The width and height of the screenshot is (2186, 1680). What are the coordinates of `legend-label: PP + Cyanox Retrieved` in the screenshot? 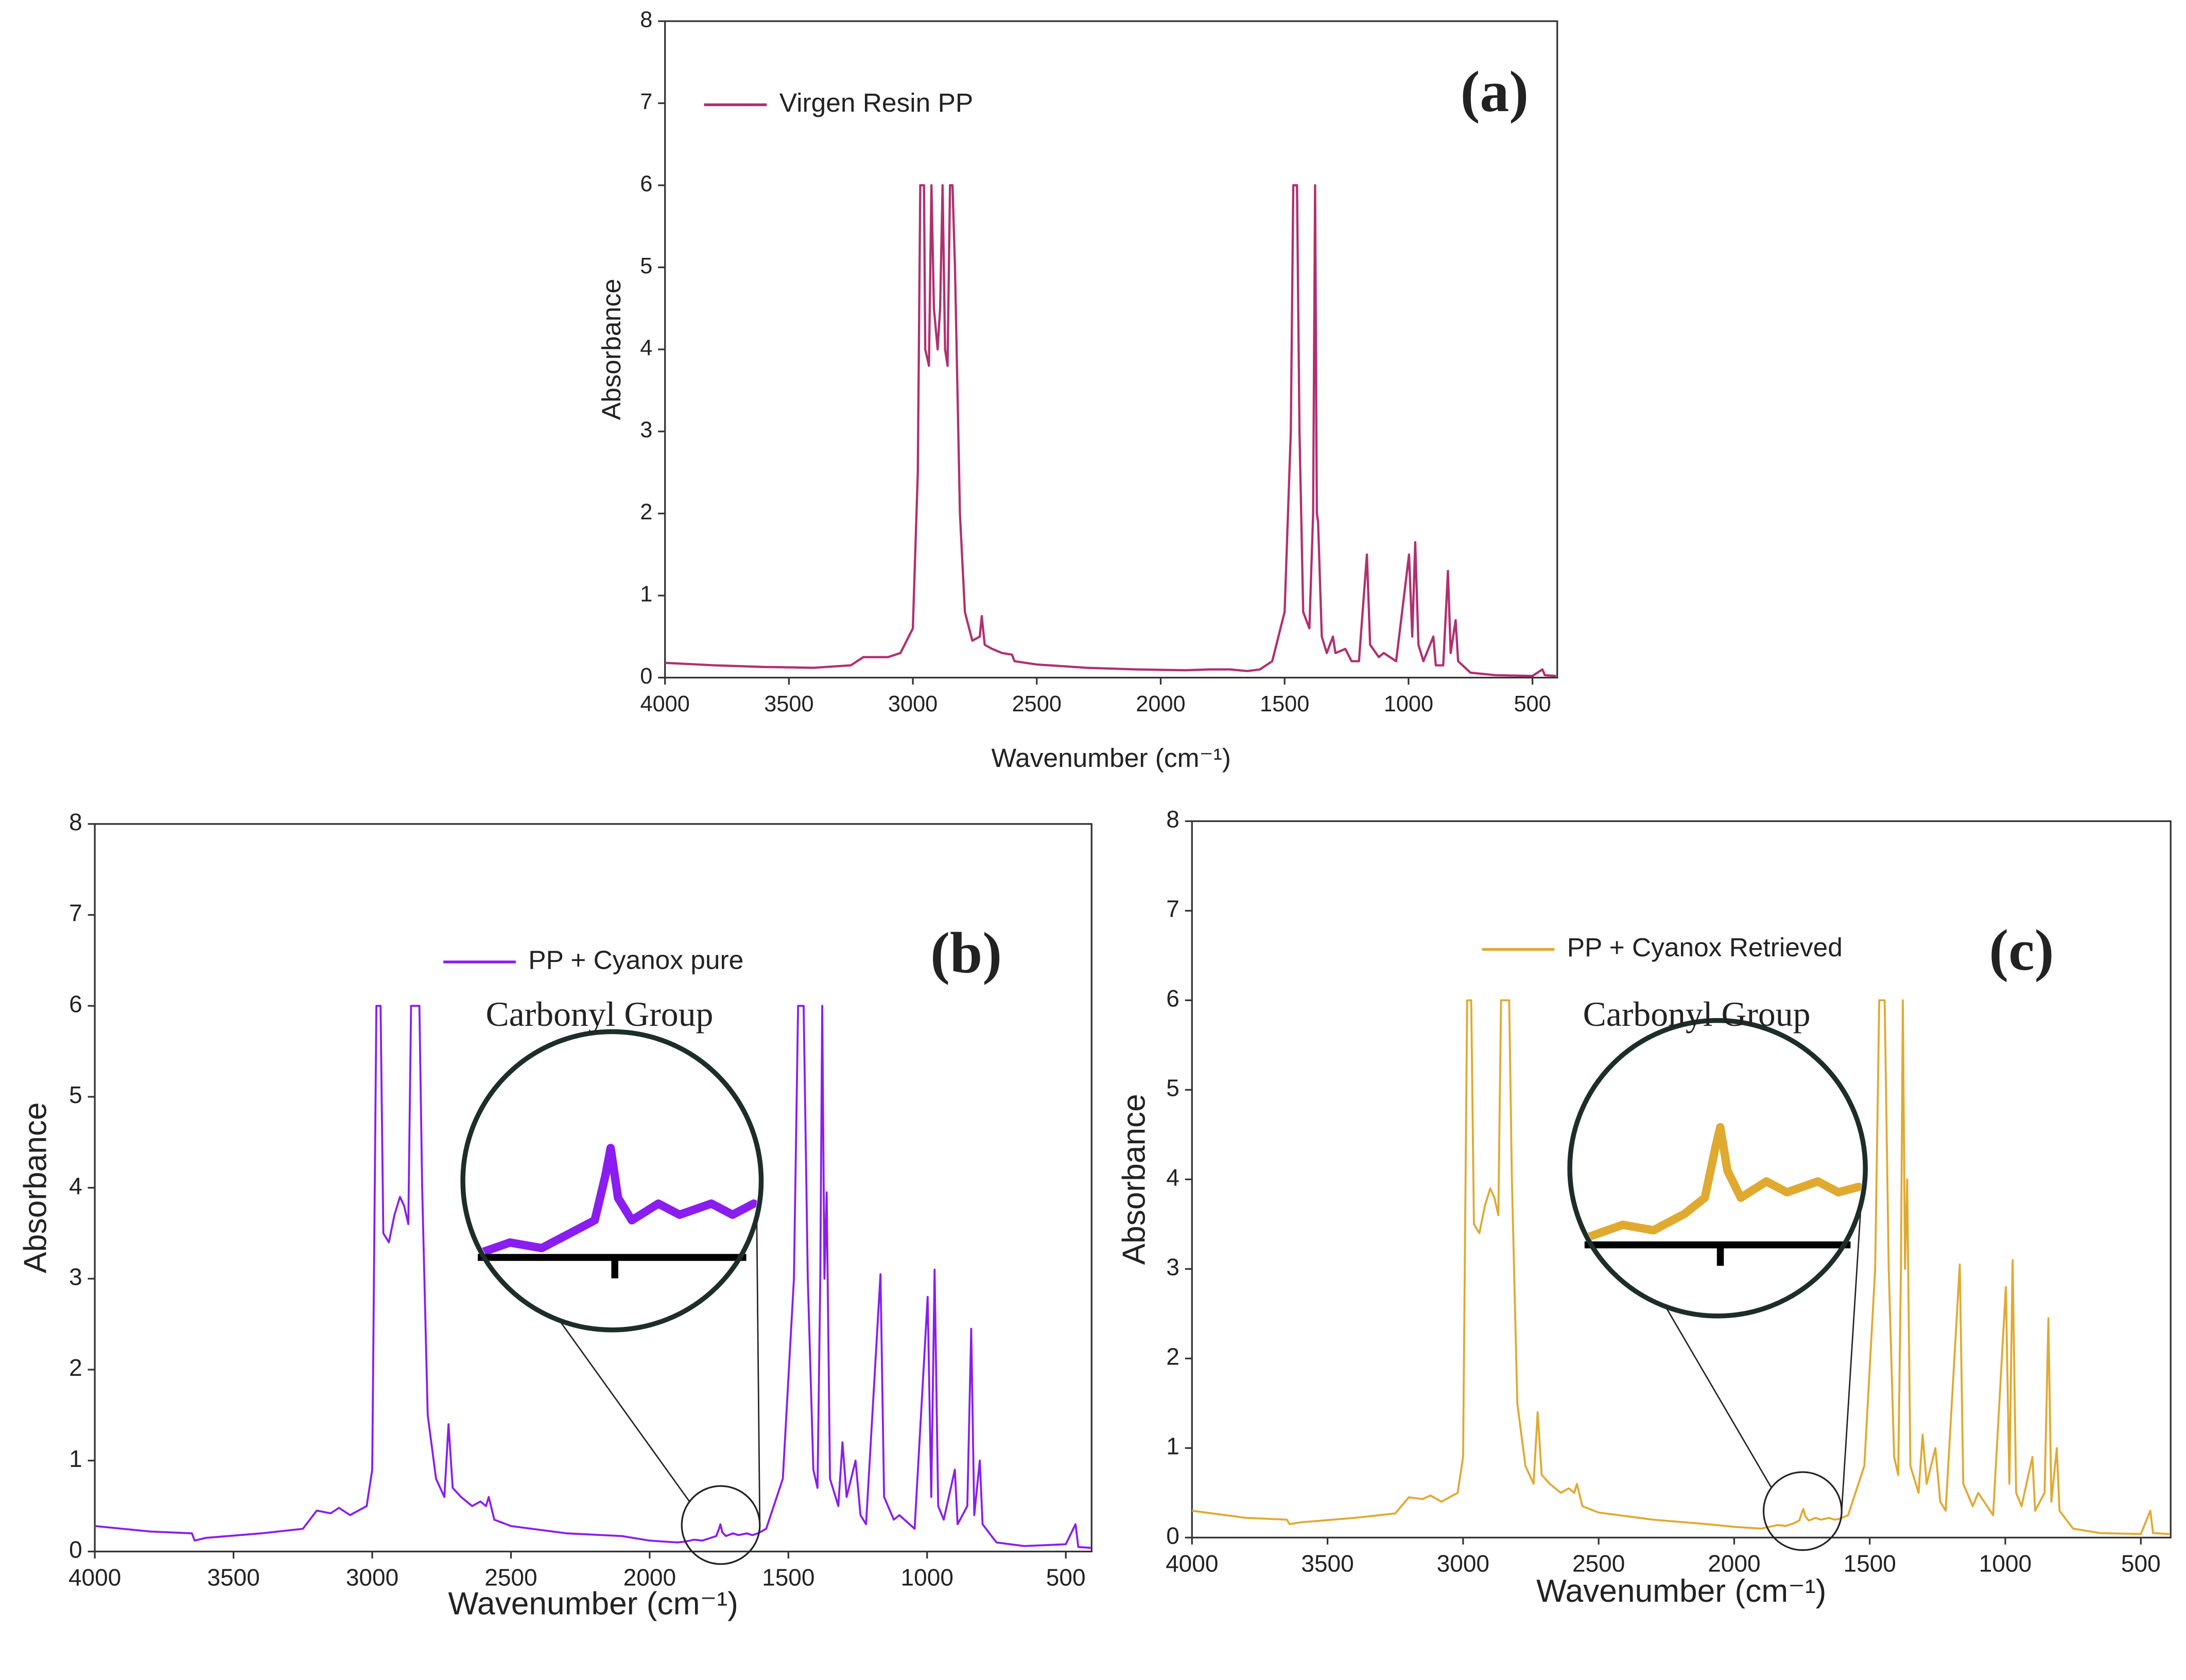 It's located at (1705, 947).